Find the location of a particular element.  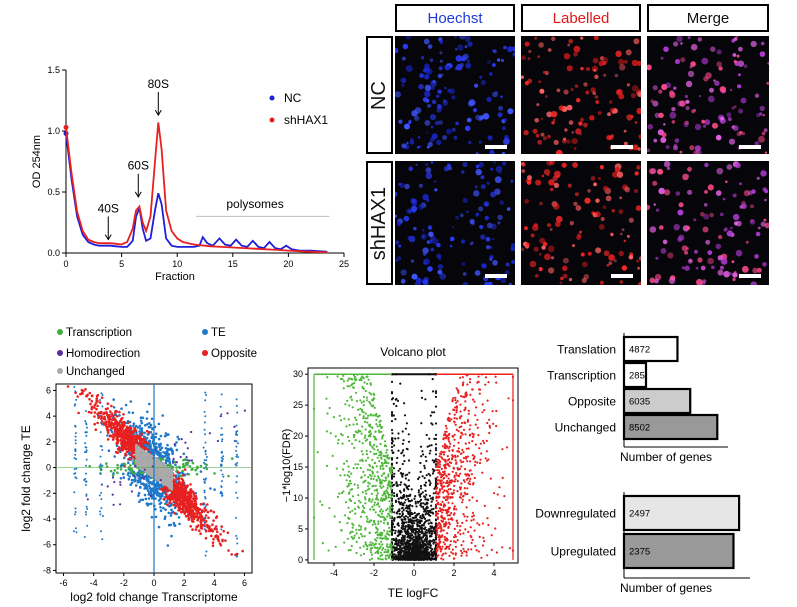

y-axis-label: log2 fold change TE is located at coordinates (26, 478).